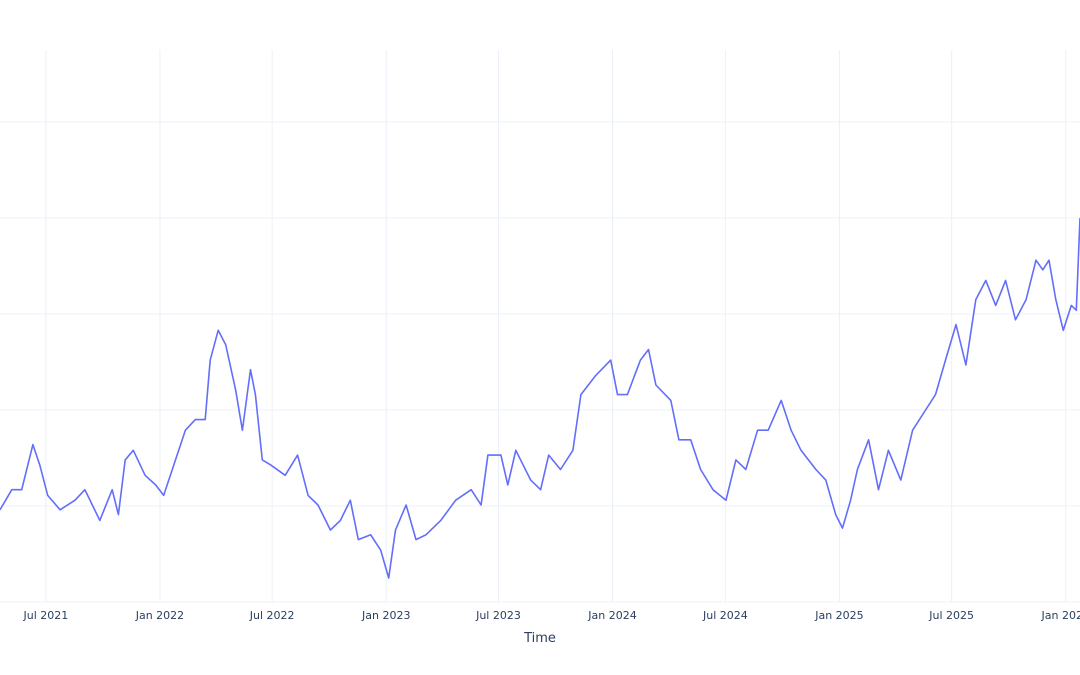 Image resolution: width=1080 pixels, height=675 pixels. Describe the element at coordinates (1060, 615) in the screenshot. I see `x-tick-label: Jan 2026` at that location.